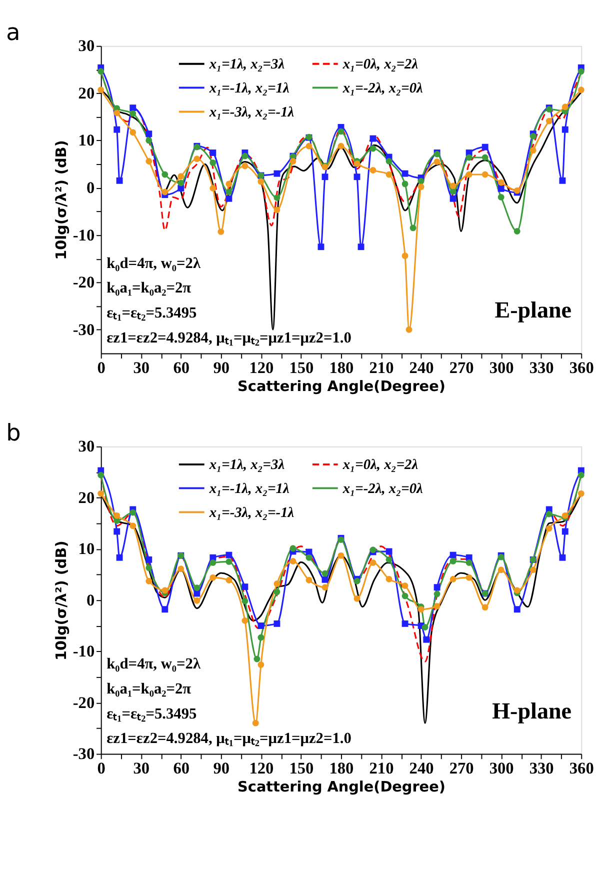  Describe the element at coordinates (533, 309) in the screenshot. I see `annotation: E-plane` at that location.